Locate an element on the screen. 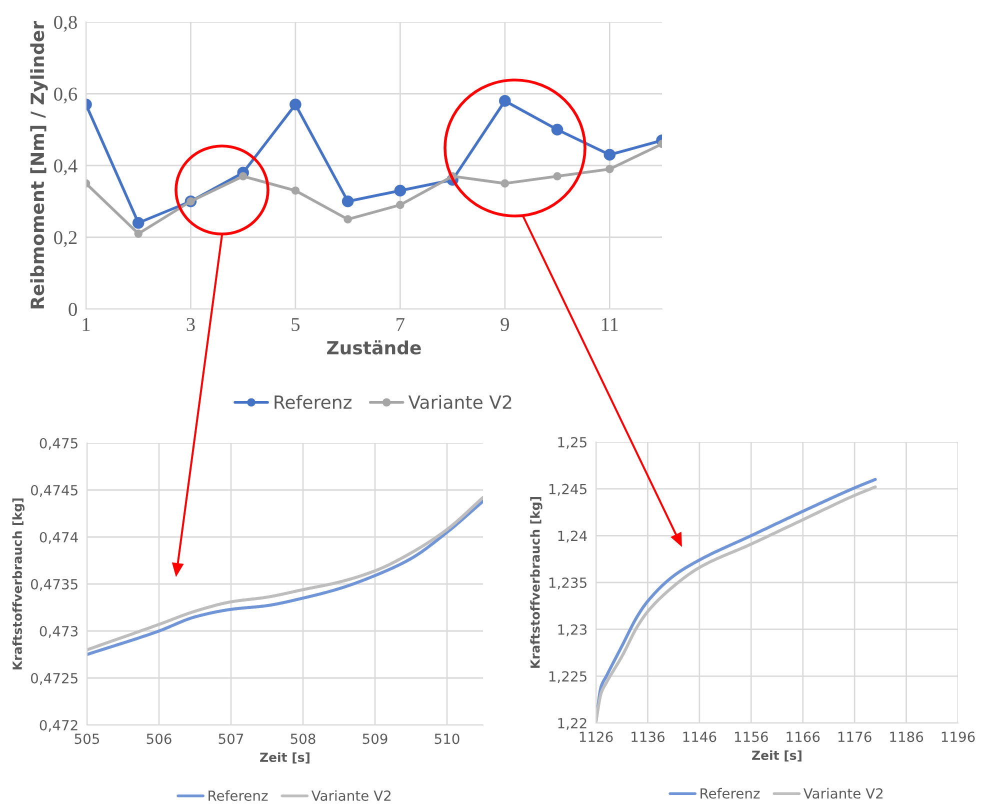  y-tick-label: 0 is located at coordinates (72, 309).